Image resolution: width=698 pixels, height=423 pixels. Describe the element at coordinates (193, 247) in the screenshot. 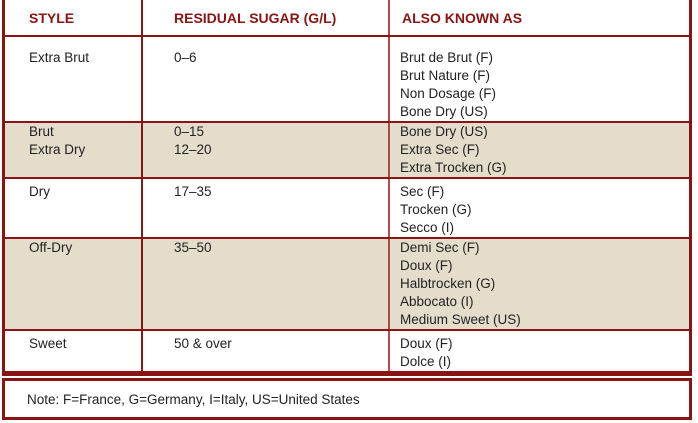

I see `cell-line: 35–50` at that location.